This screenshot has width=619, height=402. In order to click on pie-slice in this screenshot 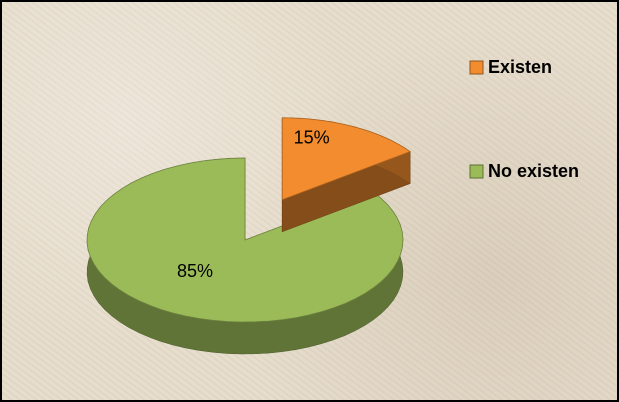, I will do `click(346, 159)`.